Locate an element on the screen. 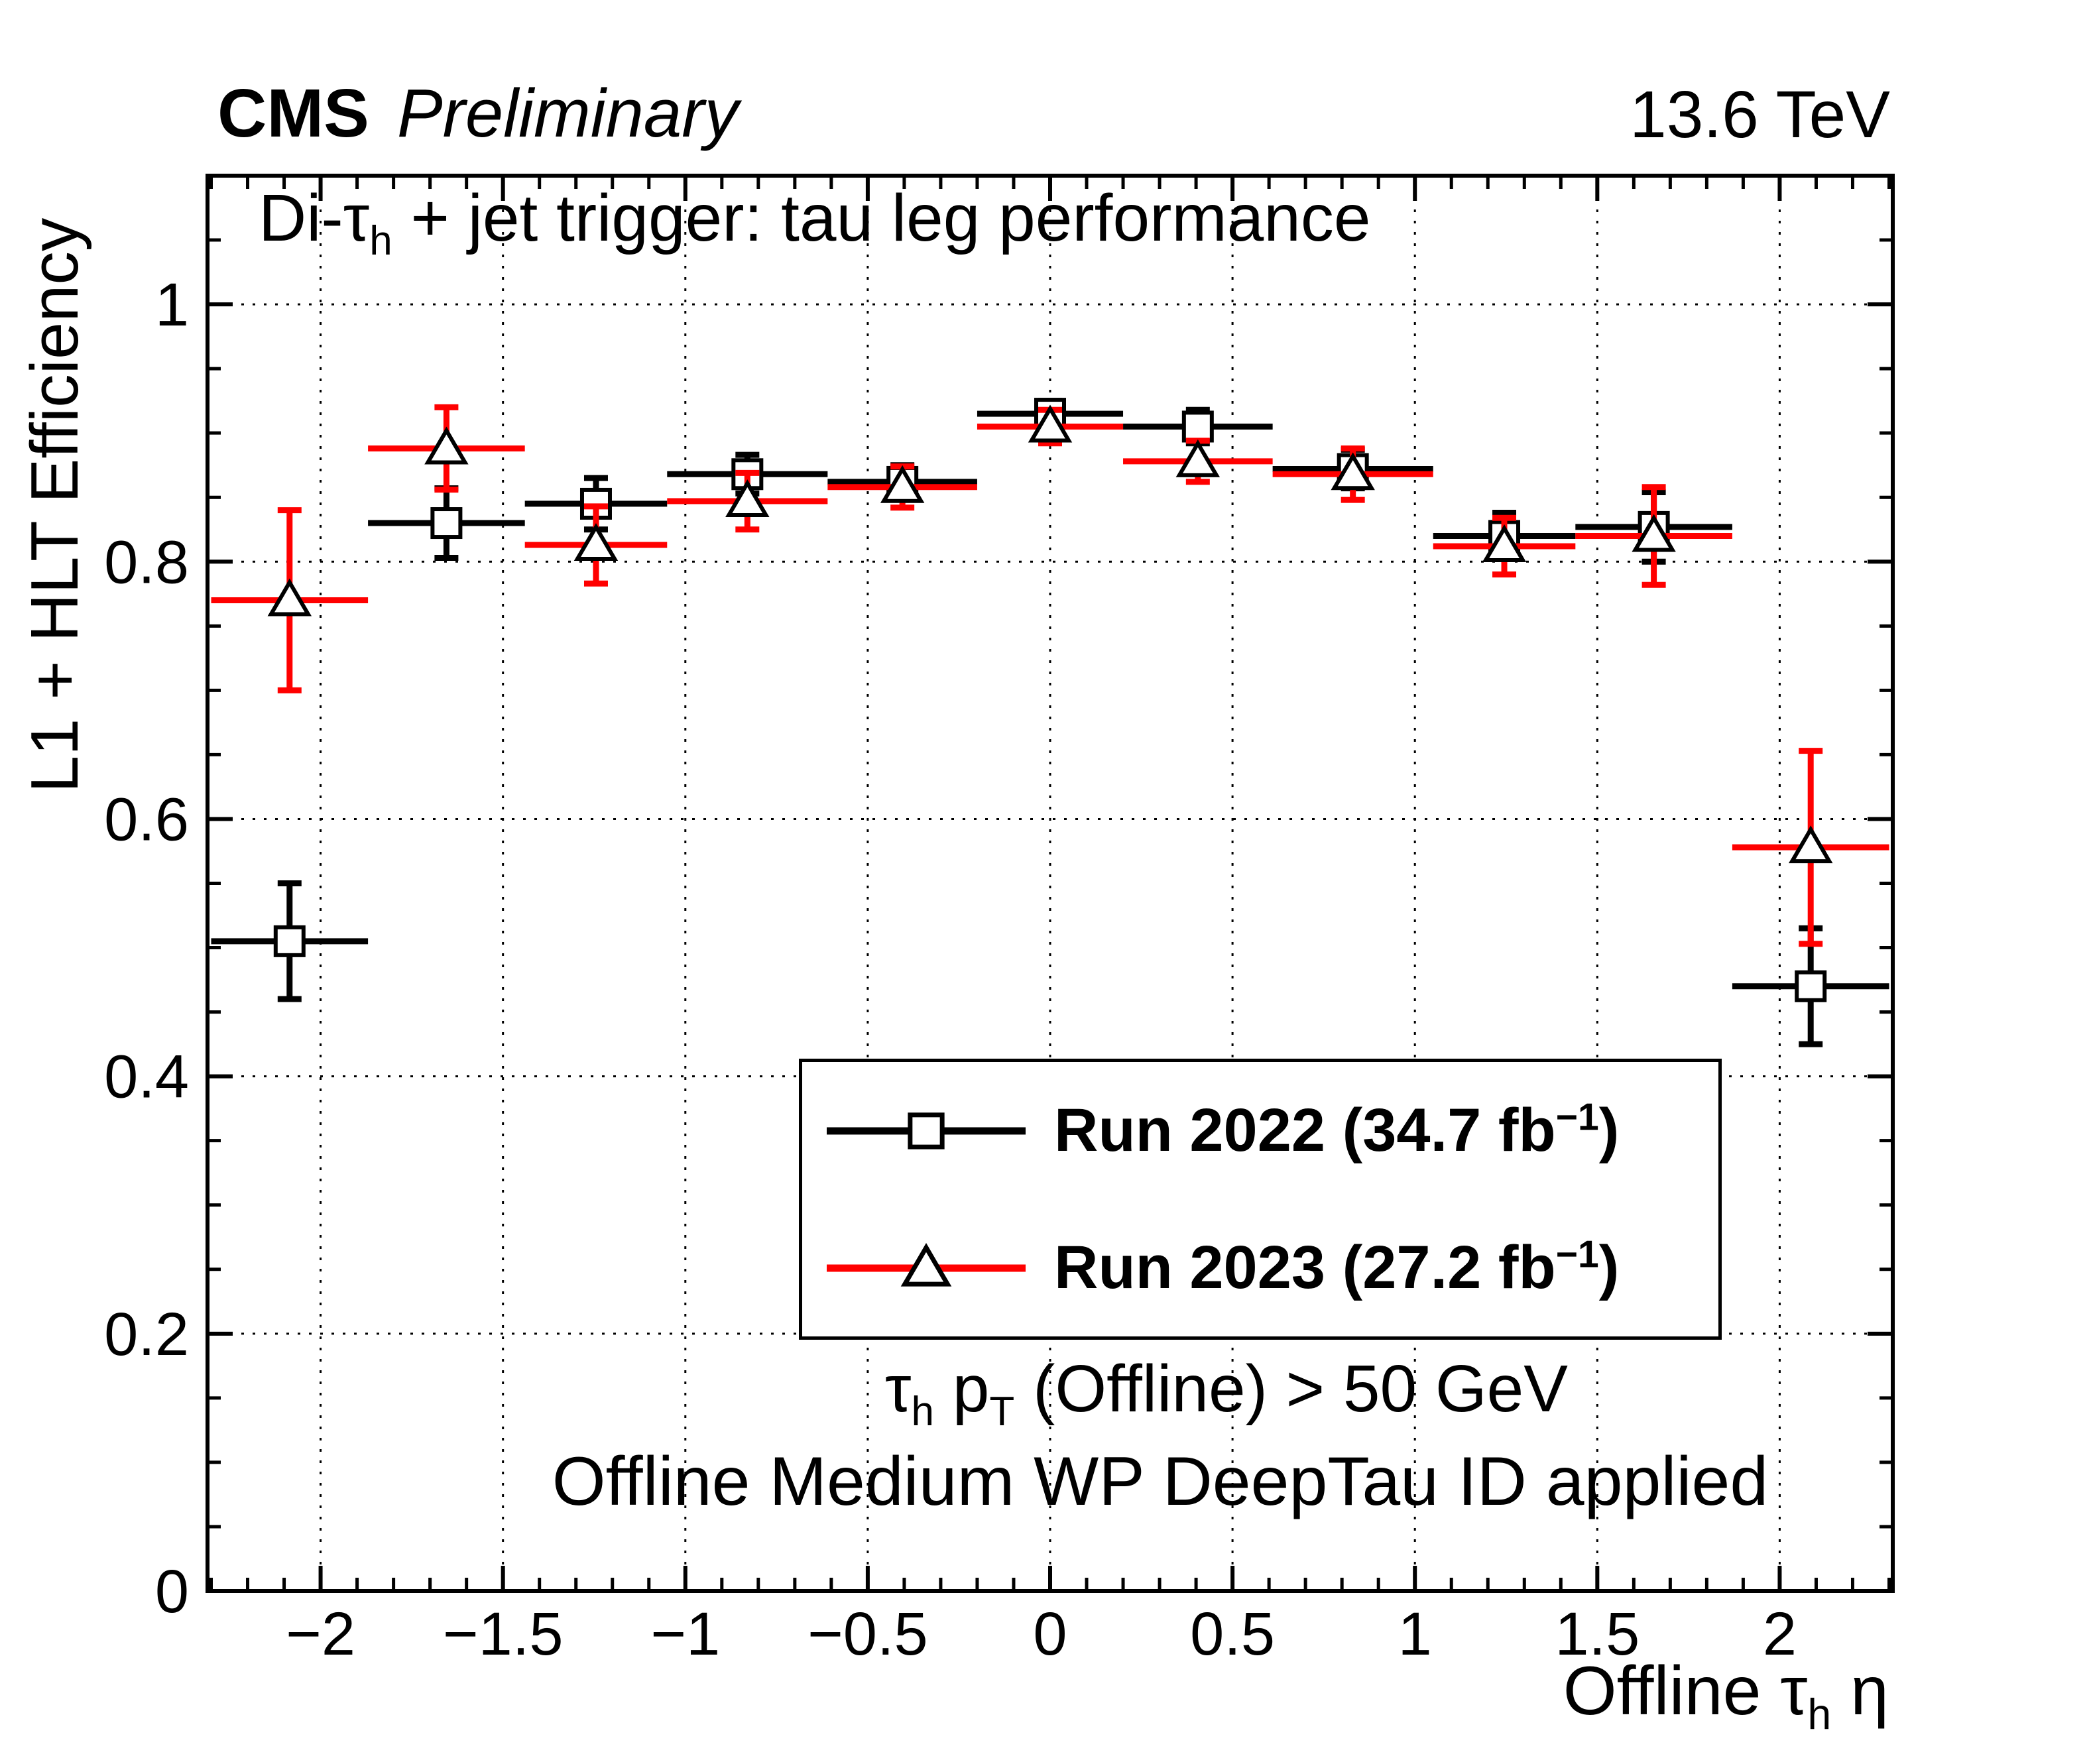  x-tick-label: 1.5 is located at coordinates (1597, 1634).